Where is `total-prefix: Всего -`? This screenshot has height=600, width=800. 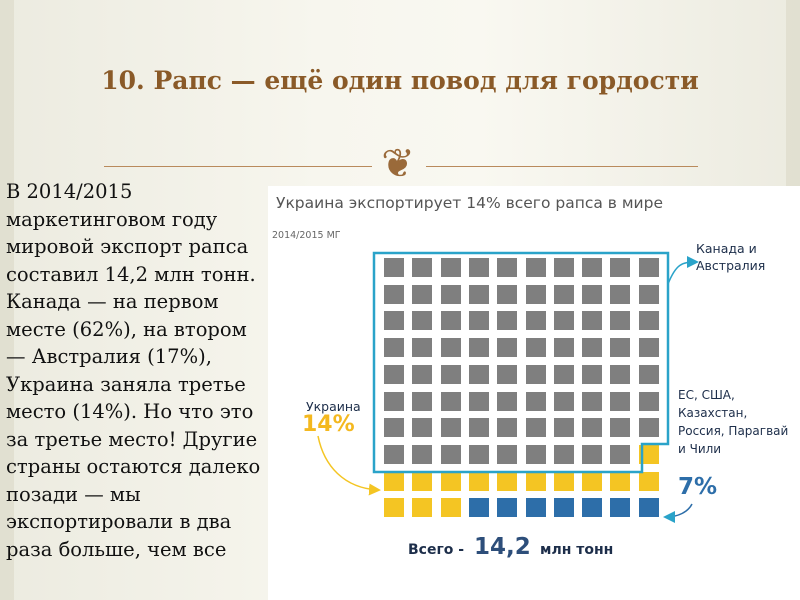 total-prefix: Всего - is located at coordinates (436, 550).